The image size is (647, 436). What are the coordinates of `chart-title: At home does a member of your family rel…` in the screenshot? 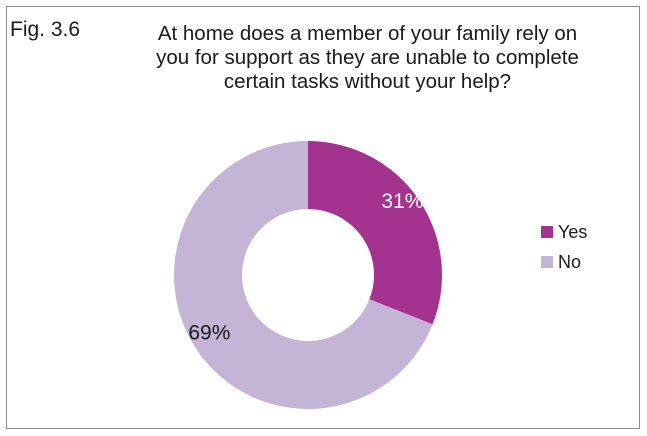 It's located at (367, 58).